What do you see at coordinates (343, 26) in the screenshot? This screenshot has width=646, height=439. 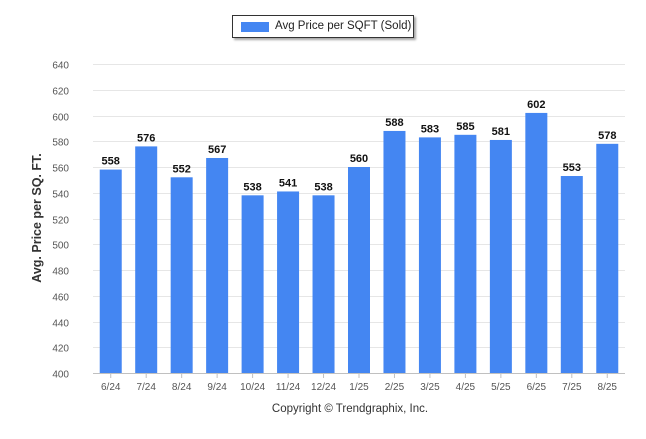 I see `legend-label: Avg Price per SQFT (Sold)` at bounding box center [343, 26].